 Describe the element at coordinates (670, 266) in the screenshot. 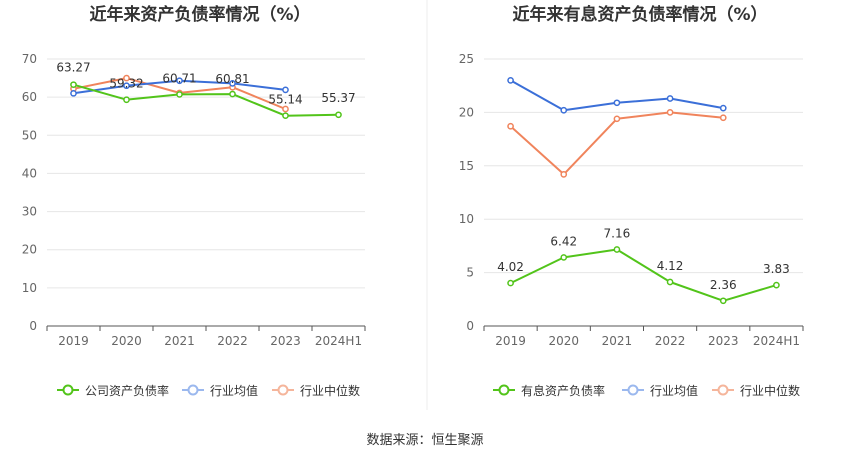

I see `data-label: 4.12` at that location.